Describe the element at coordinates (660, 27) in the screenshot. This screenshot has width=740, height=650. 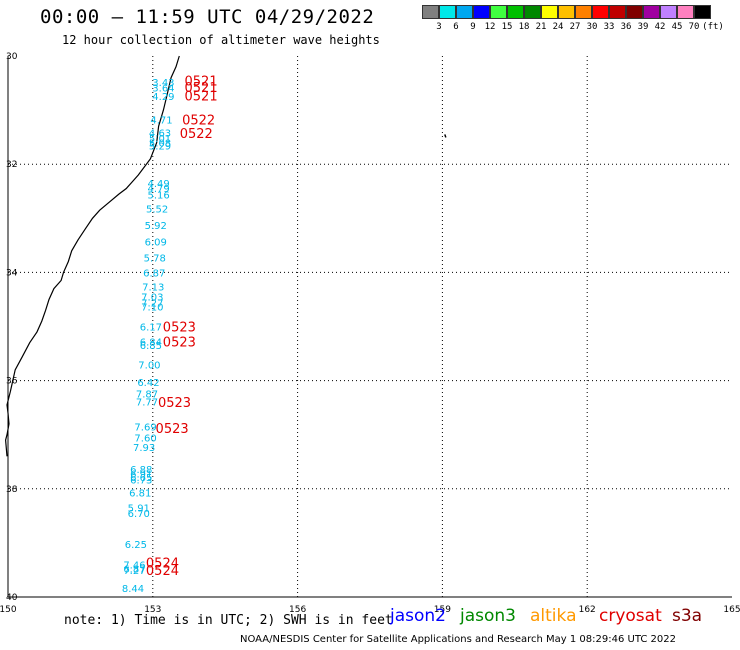
I see `scale-label: 42` at that location.